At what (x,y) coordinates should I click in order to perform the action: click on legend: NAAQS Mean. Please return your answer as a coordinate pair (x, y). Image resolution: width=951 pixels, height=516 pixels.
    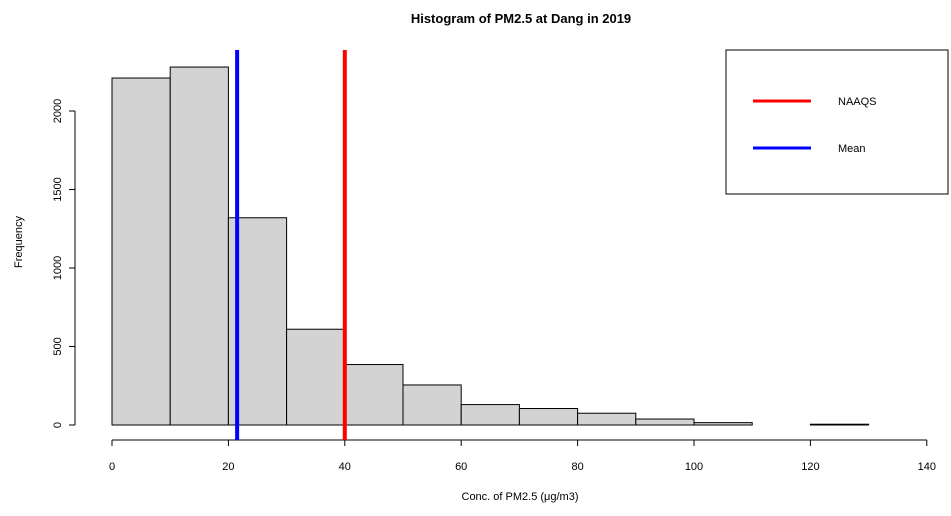
    Looking at the image, I should click on (837, 122).